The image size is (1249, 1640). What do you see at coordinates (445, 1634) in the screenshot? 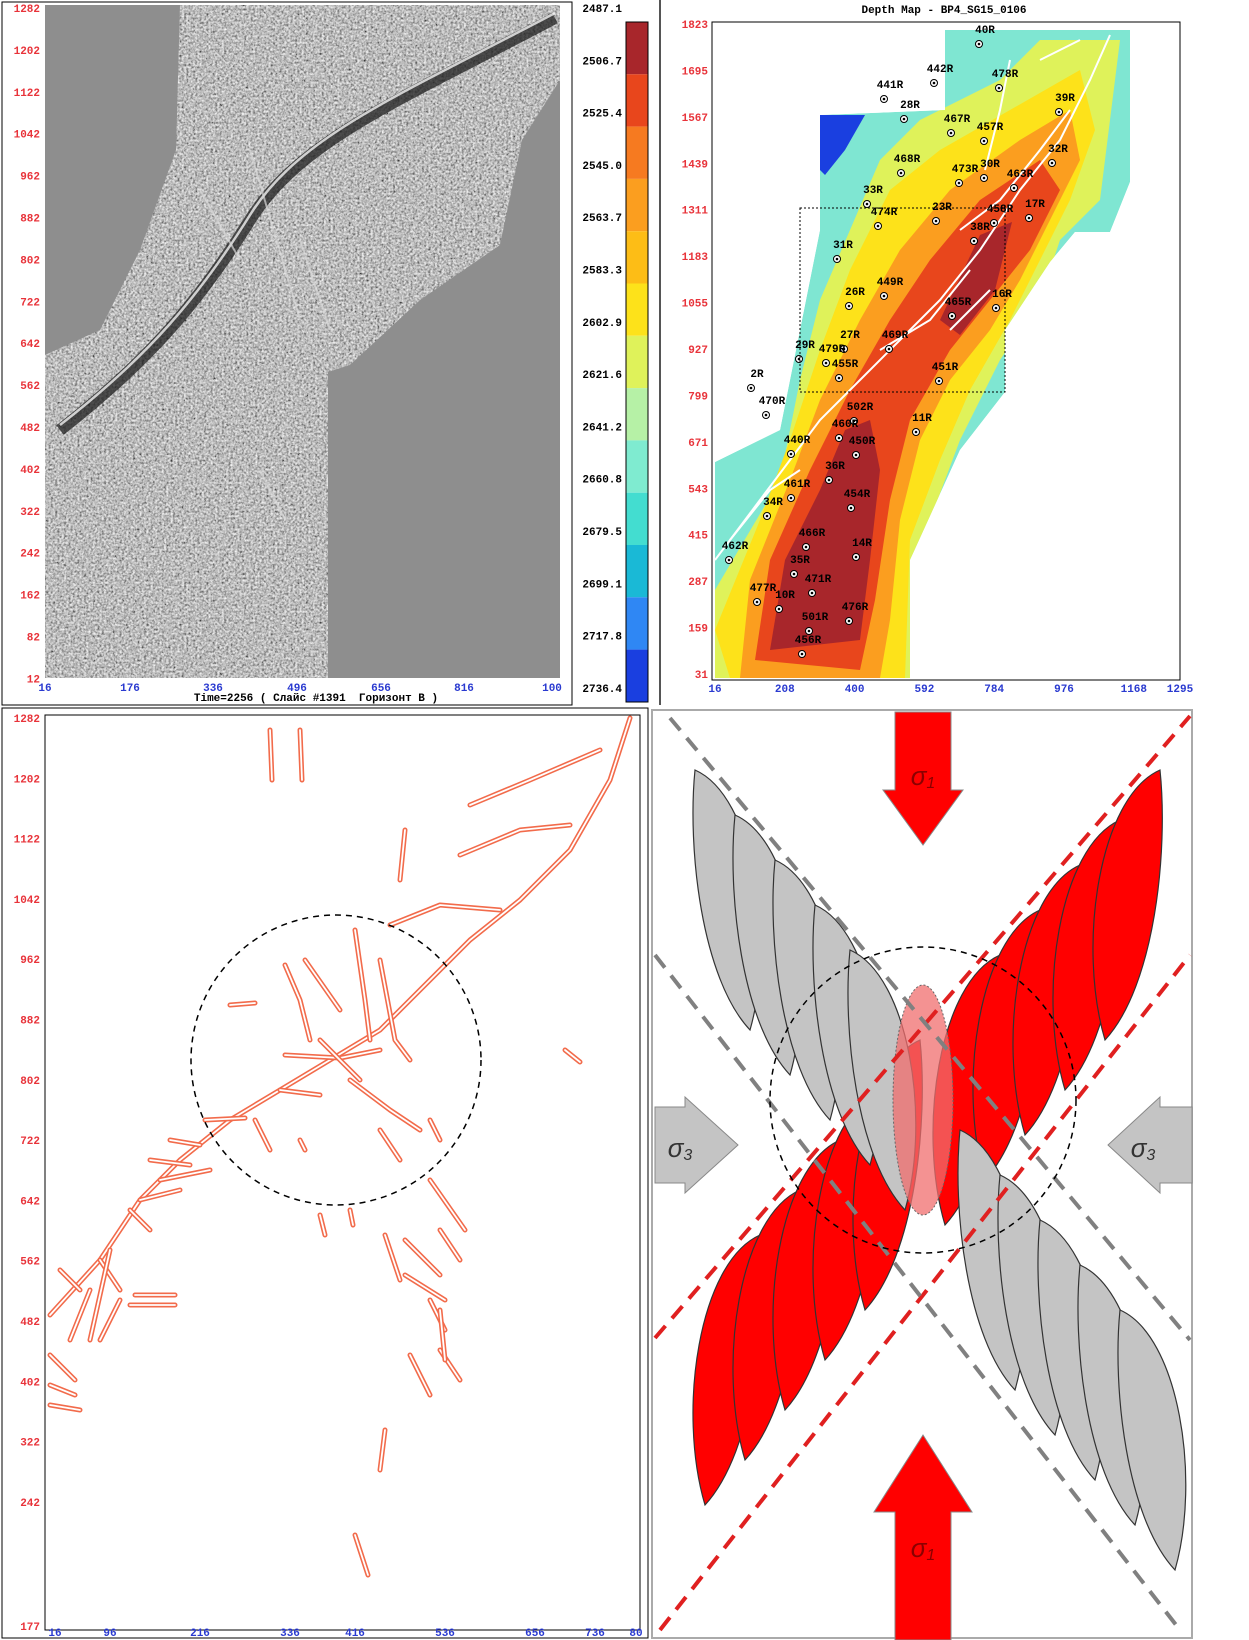
I see `x-tick-label: 536` at bounding box center [445, 1634].